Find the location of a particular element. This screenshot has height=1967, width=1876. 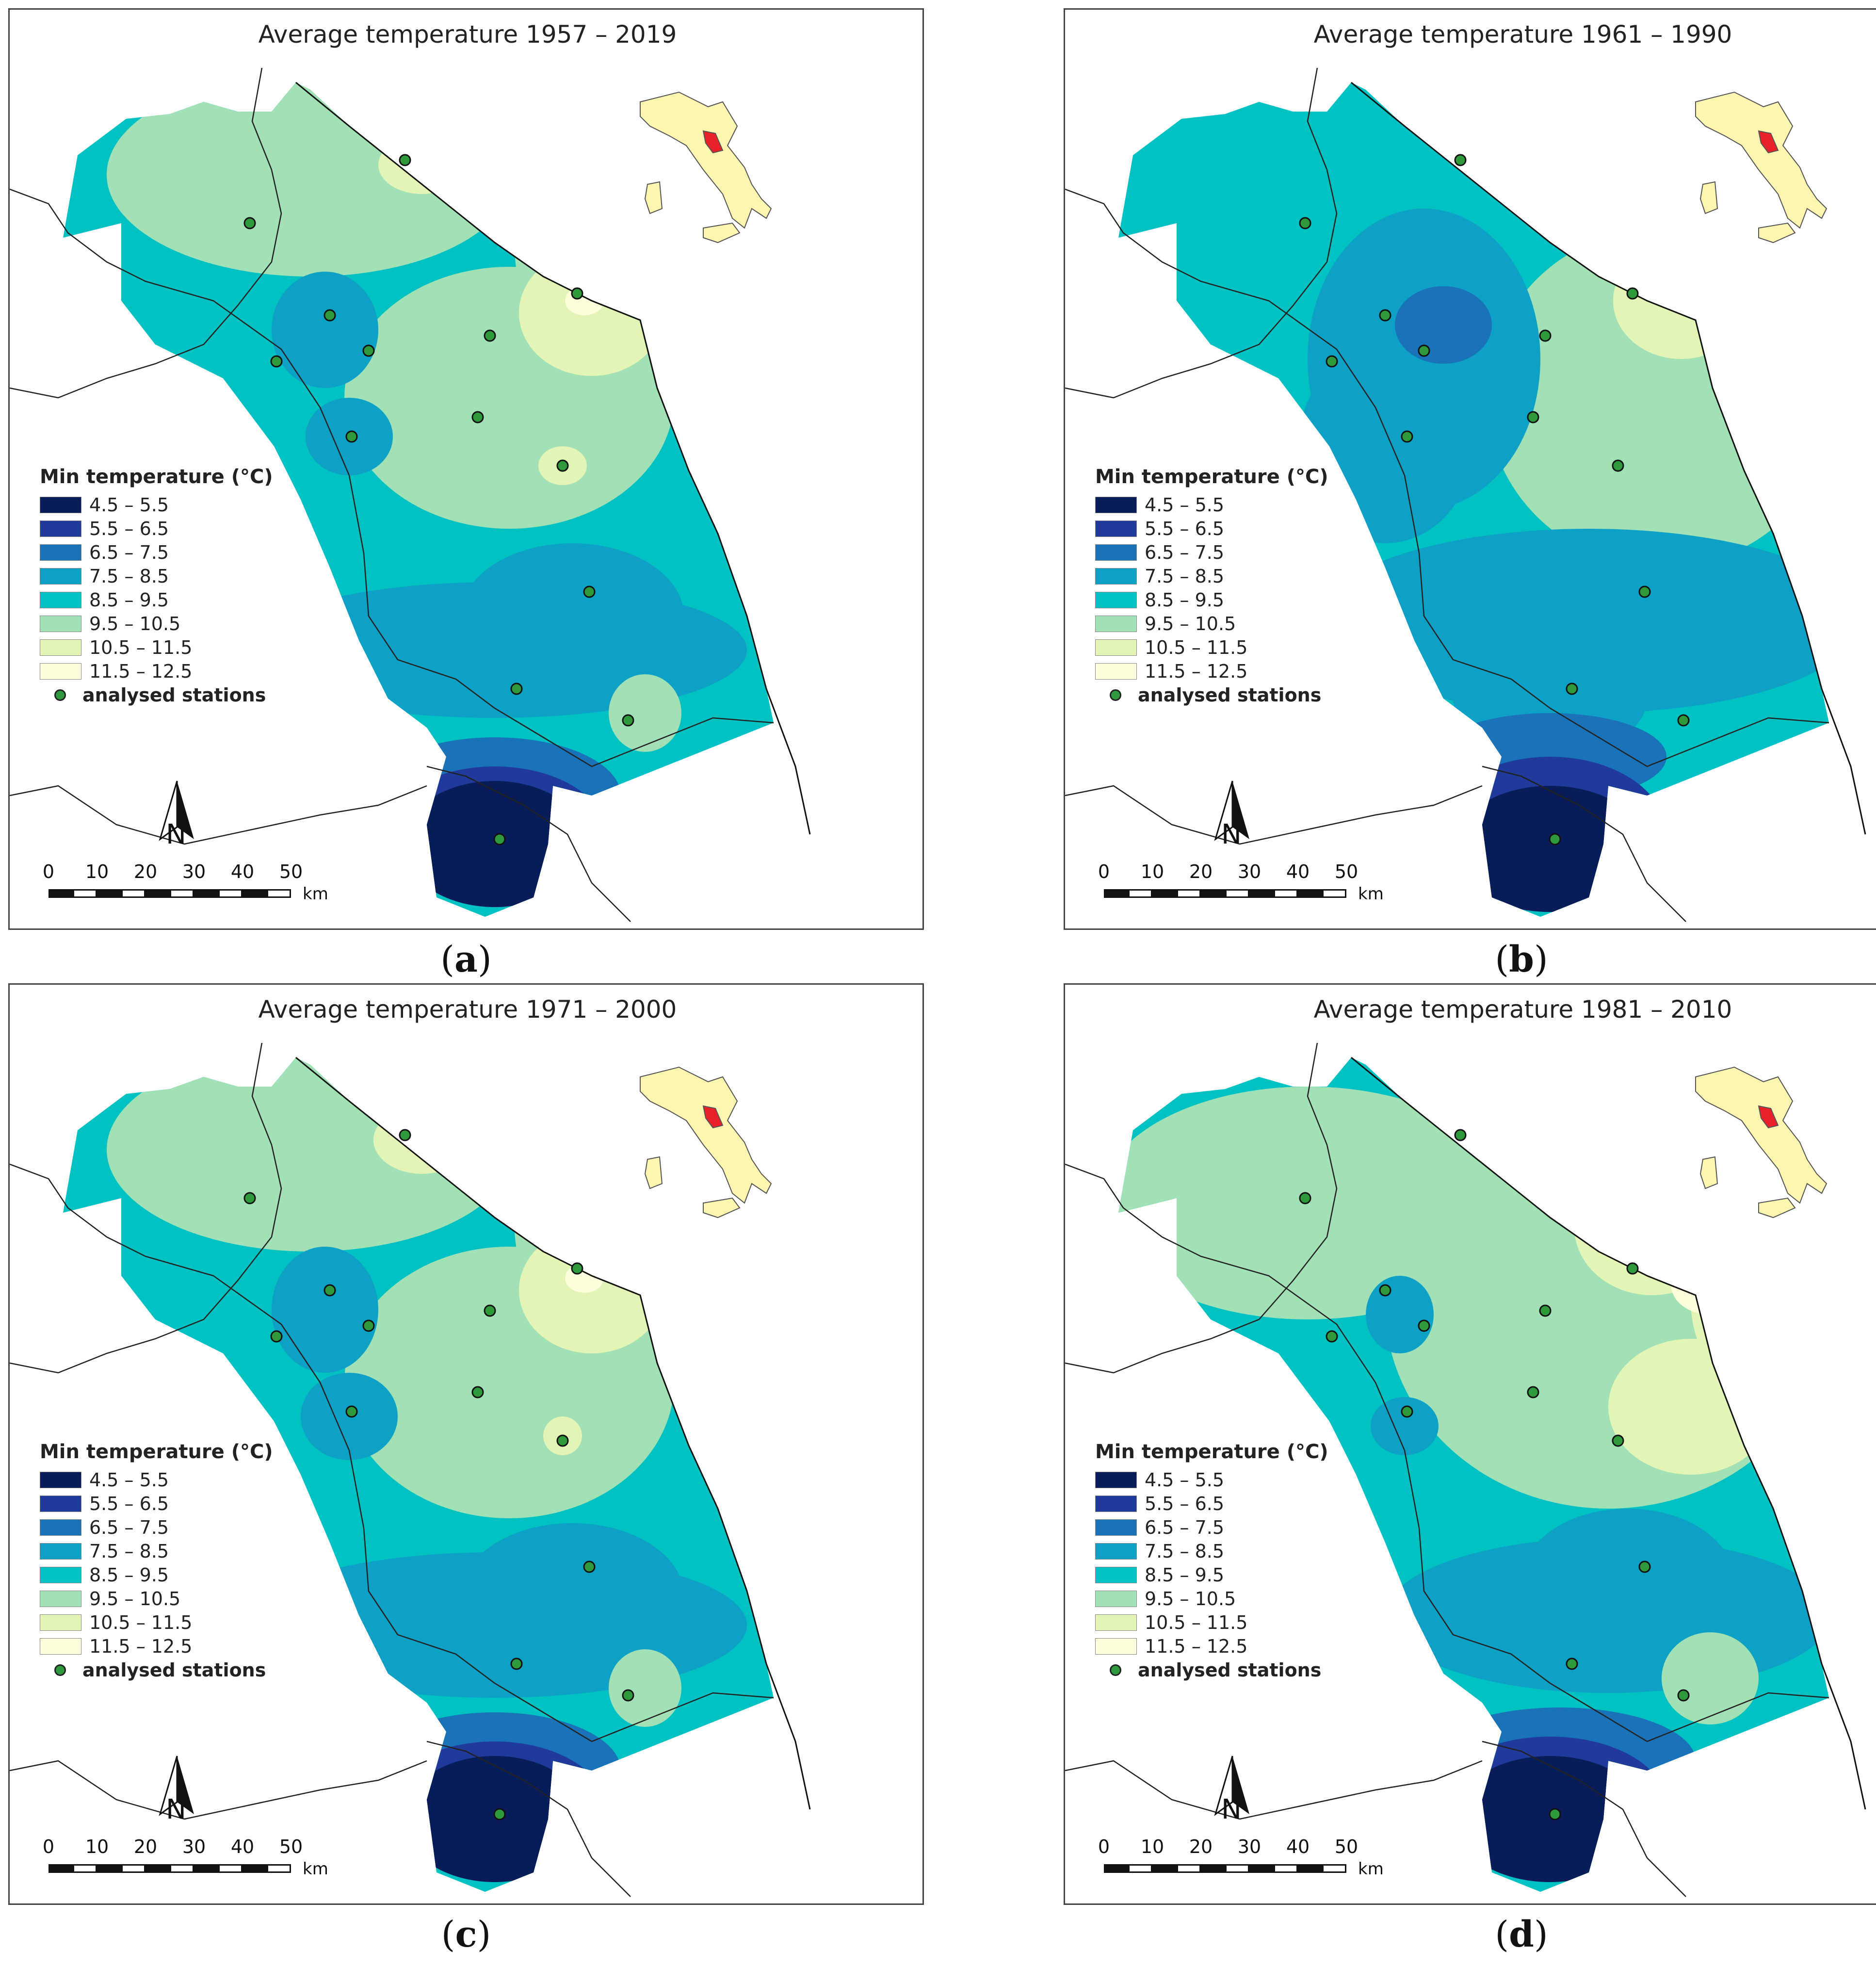

sicily-outline is located at coordinates (1777, 233).